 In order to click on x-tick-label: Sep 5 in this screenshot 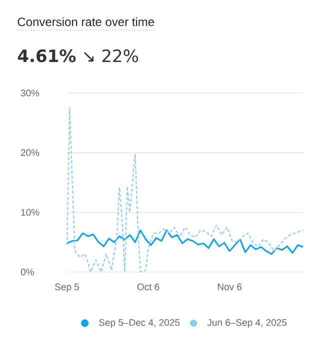, I will do `click(67, 288)`.